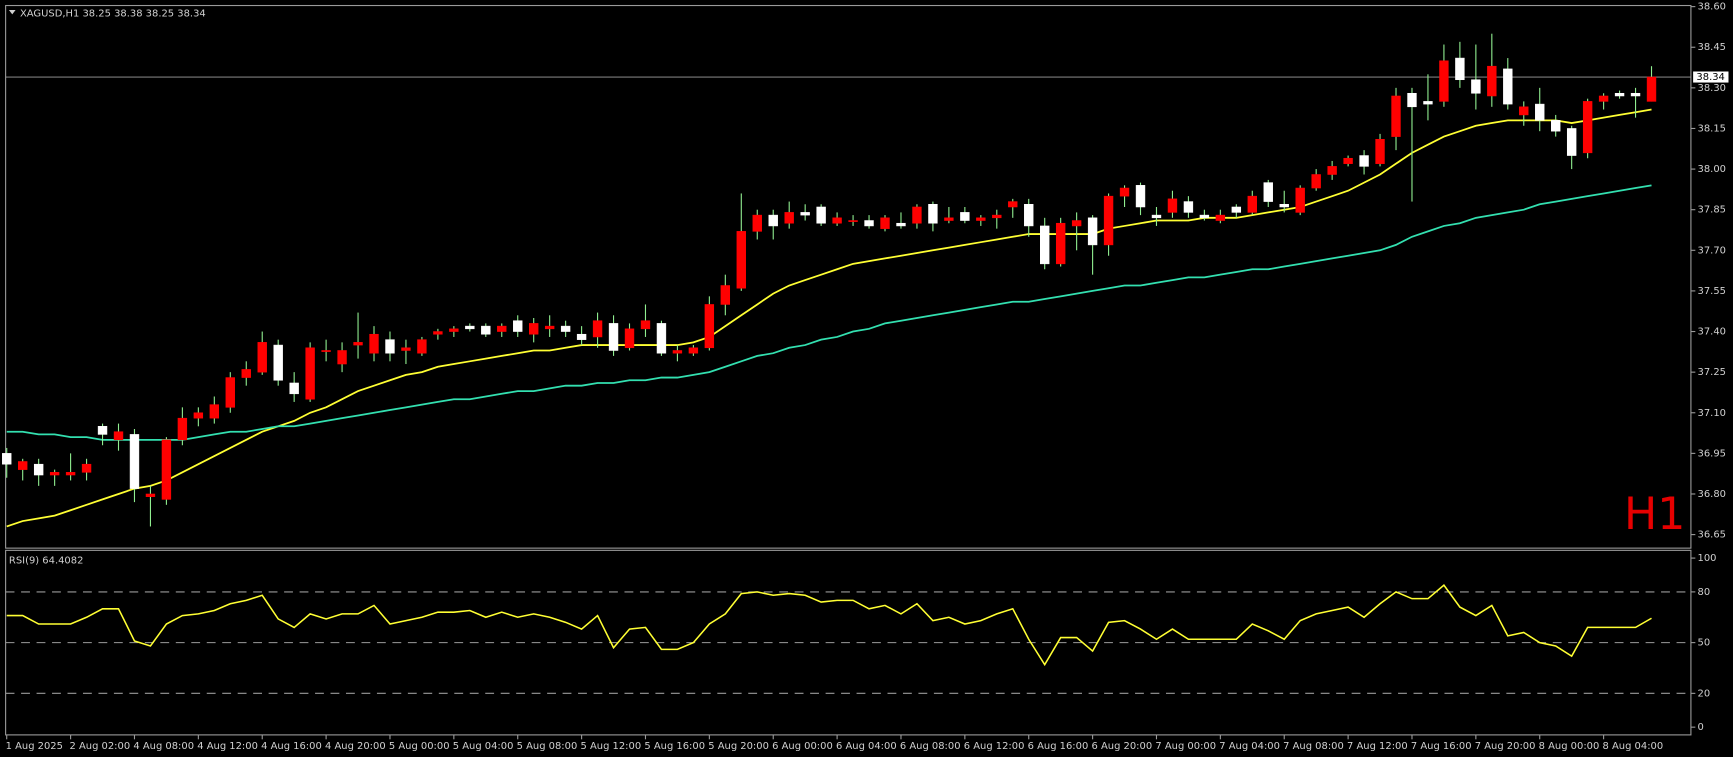  I want to click on x-tick-label: 5 Aug 20:00, so click(738, 746).